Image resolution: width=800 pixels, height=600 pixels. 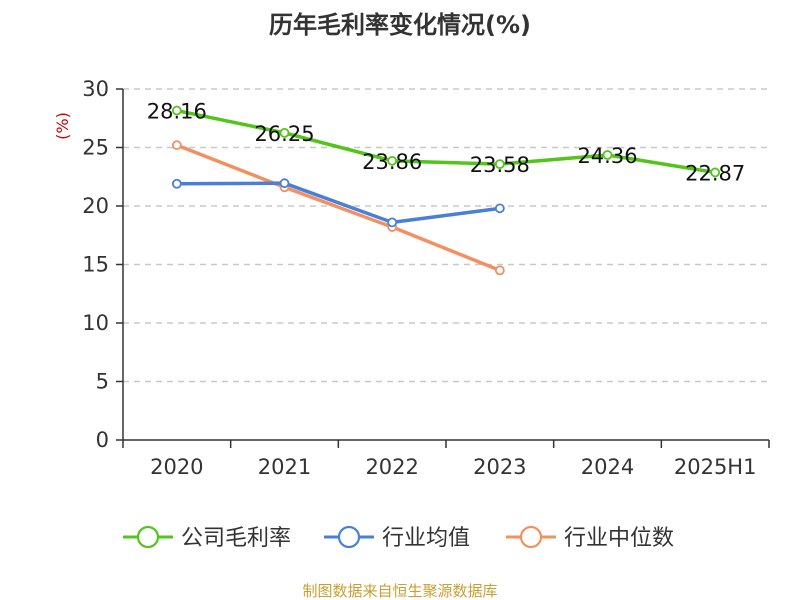 I want to click on legend-item-1: 行业均值, so click(x=397, y=538).